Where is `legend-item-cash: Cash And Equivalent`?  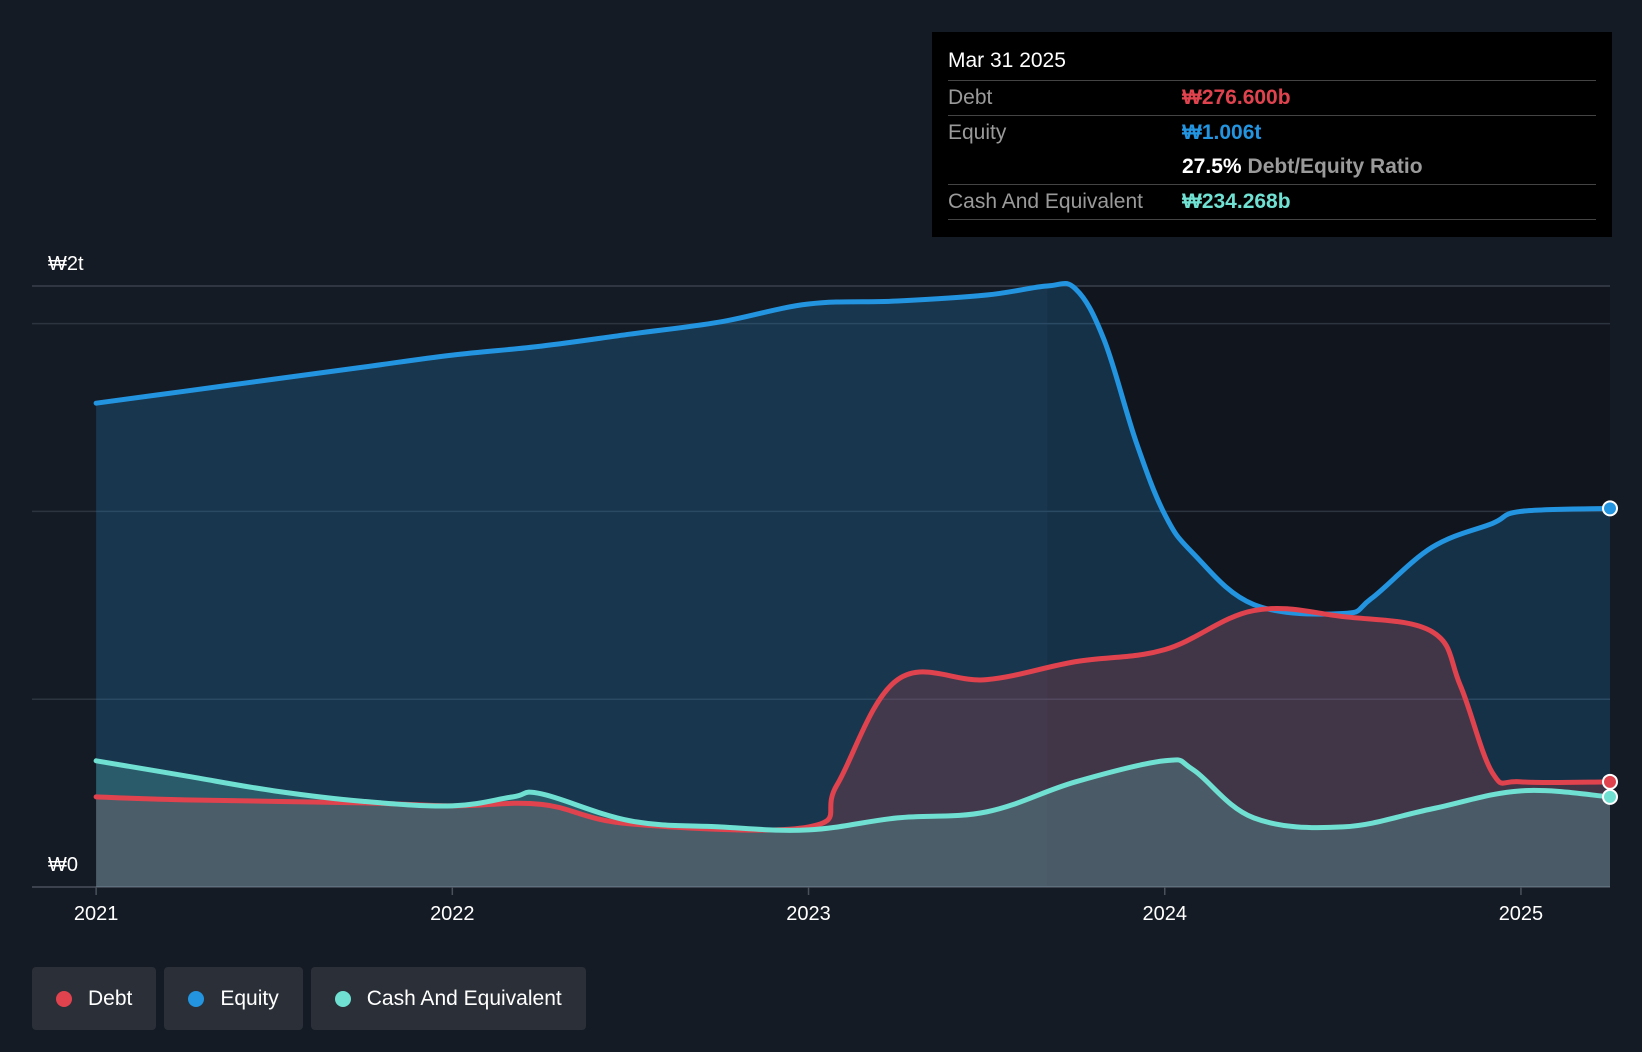 legend-item-cash: Cash And Equivalent is located at coordinates (448, 998).